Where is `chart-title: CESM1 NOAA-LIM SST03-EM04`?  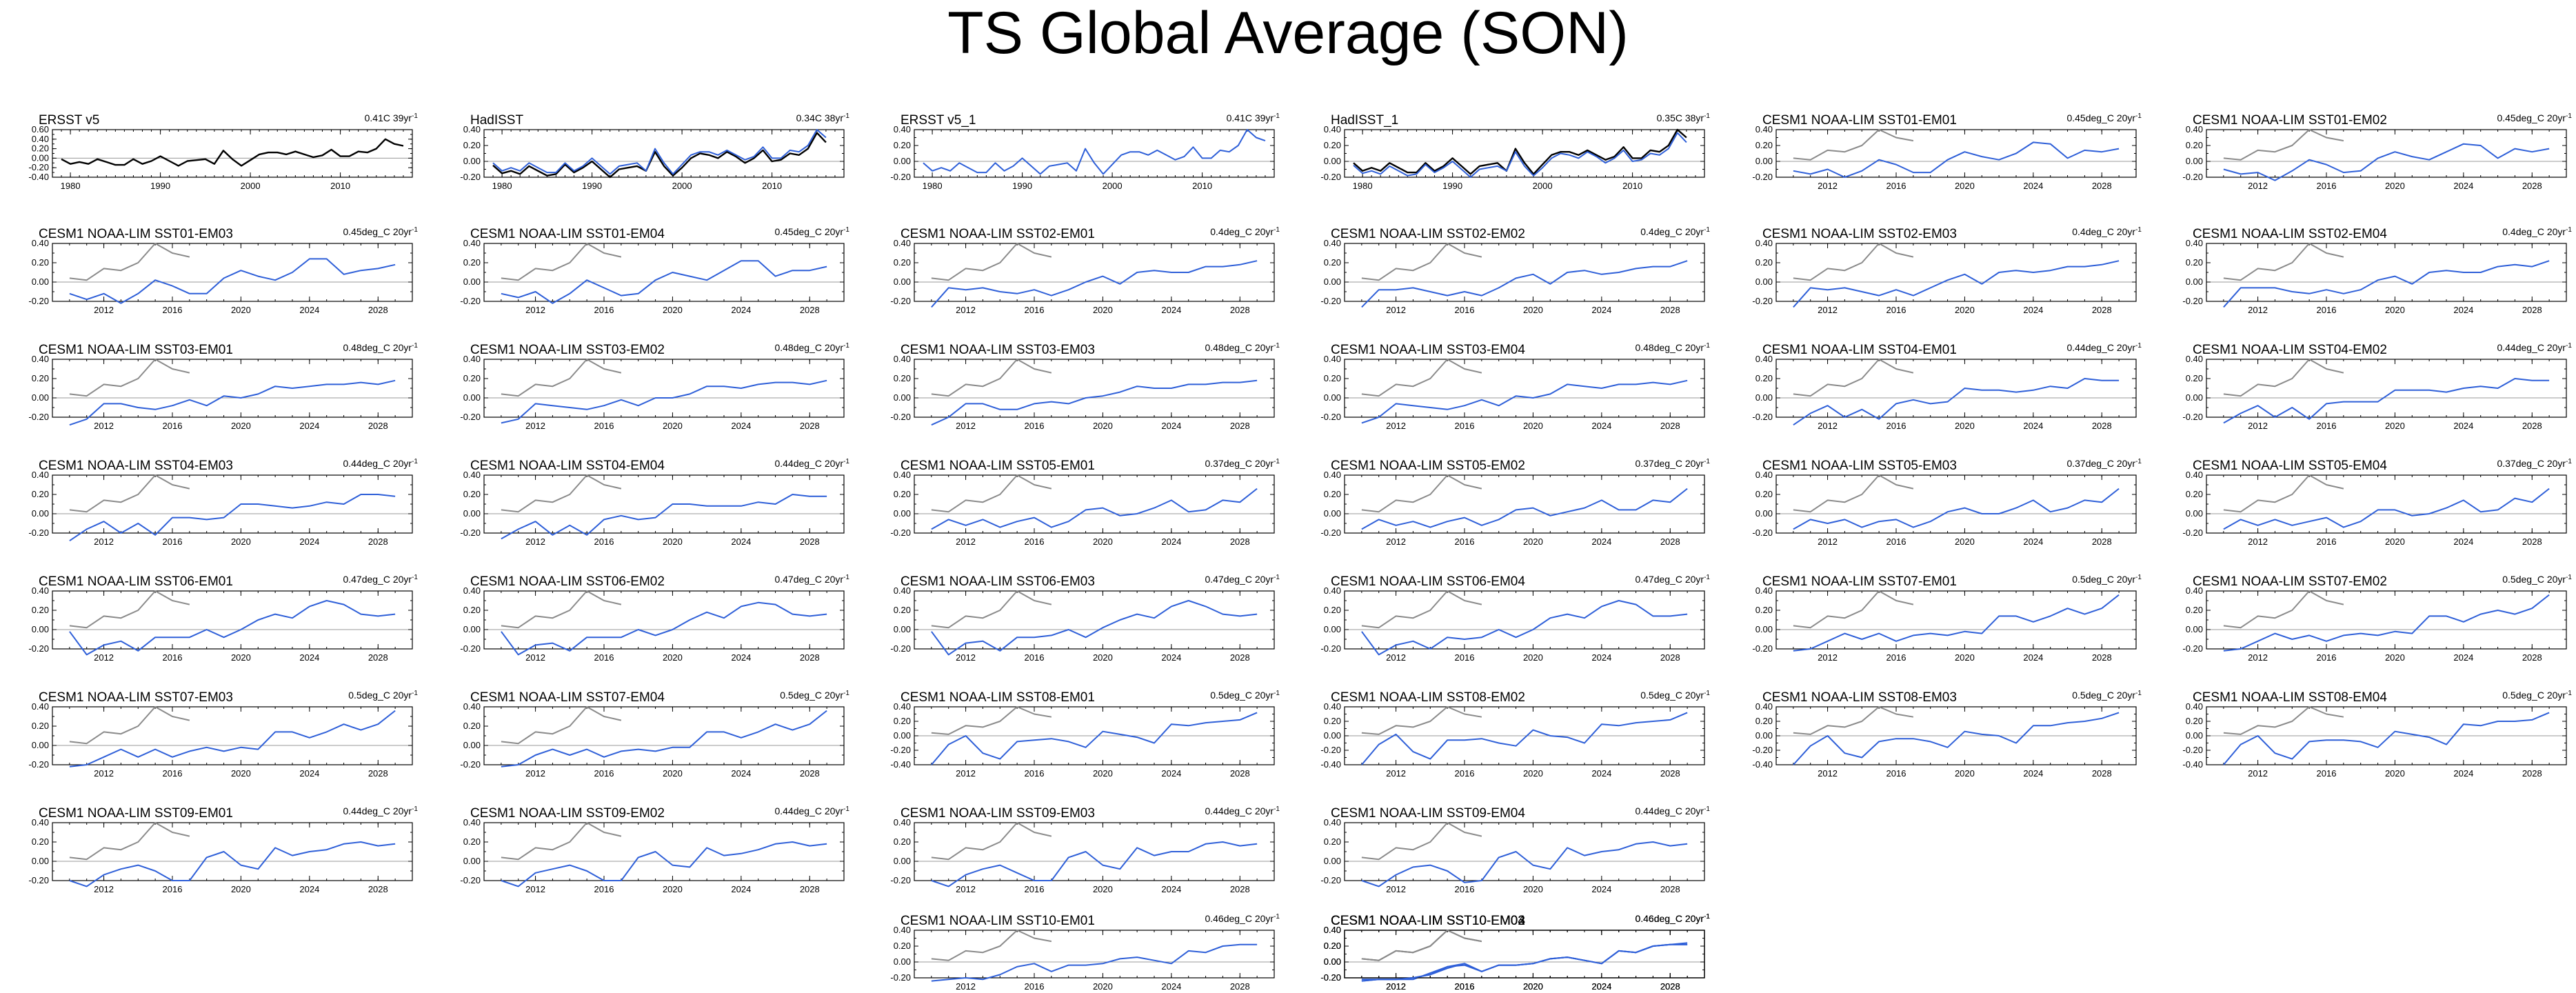 chart-title: CESM1 NOAA-LIM SST03-EM04 is located at coordinates (1428, 350).